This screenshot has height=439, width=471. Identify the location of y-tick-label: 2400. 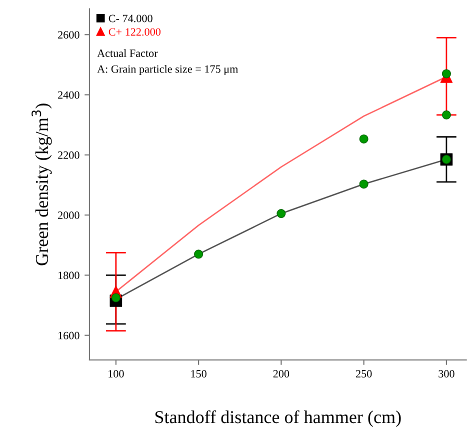
(69, 95).